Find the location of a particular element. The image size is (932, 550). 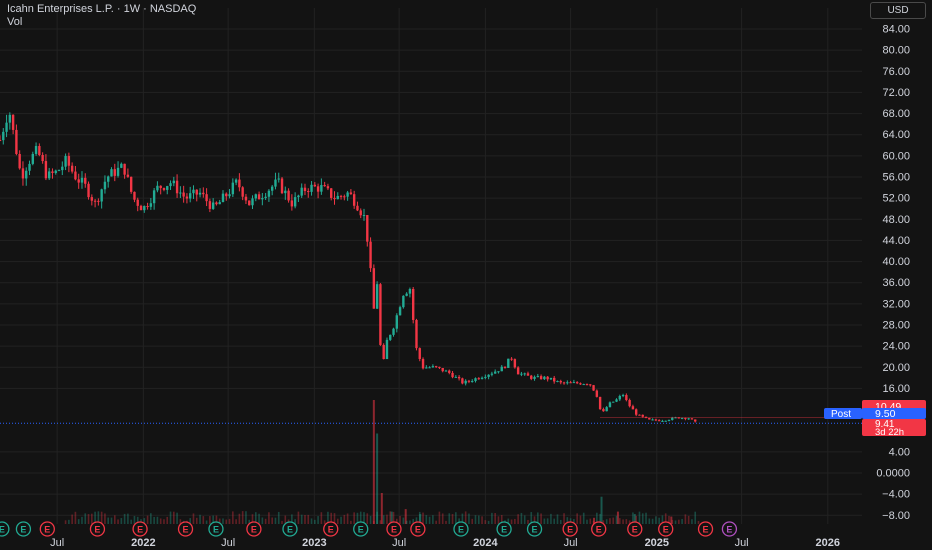

volume-label: Vol is located at coordinates (15, 22).